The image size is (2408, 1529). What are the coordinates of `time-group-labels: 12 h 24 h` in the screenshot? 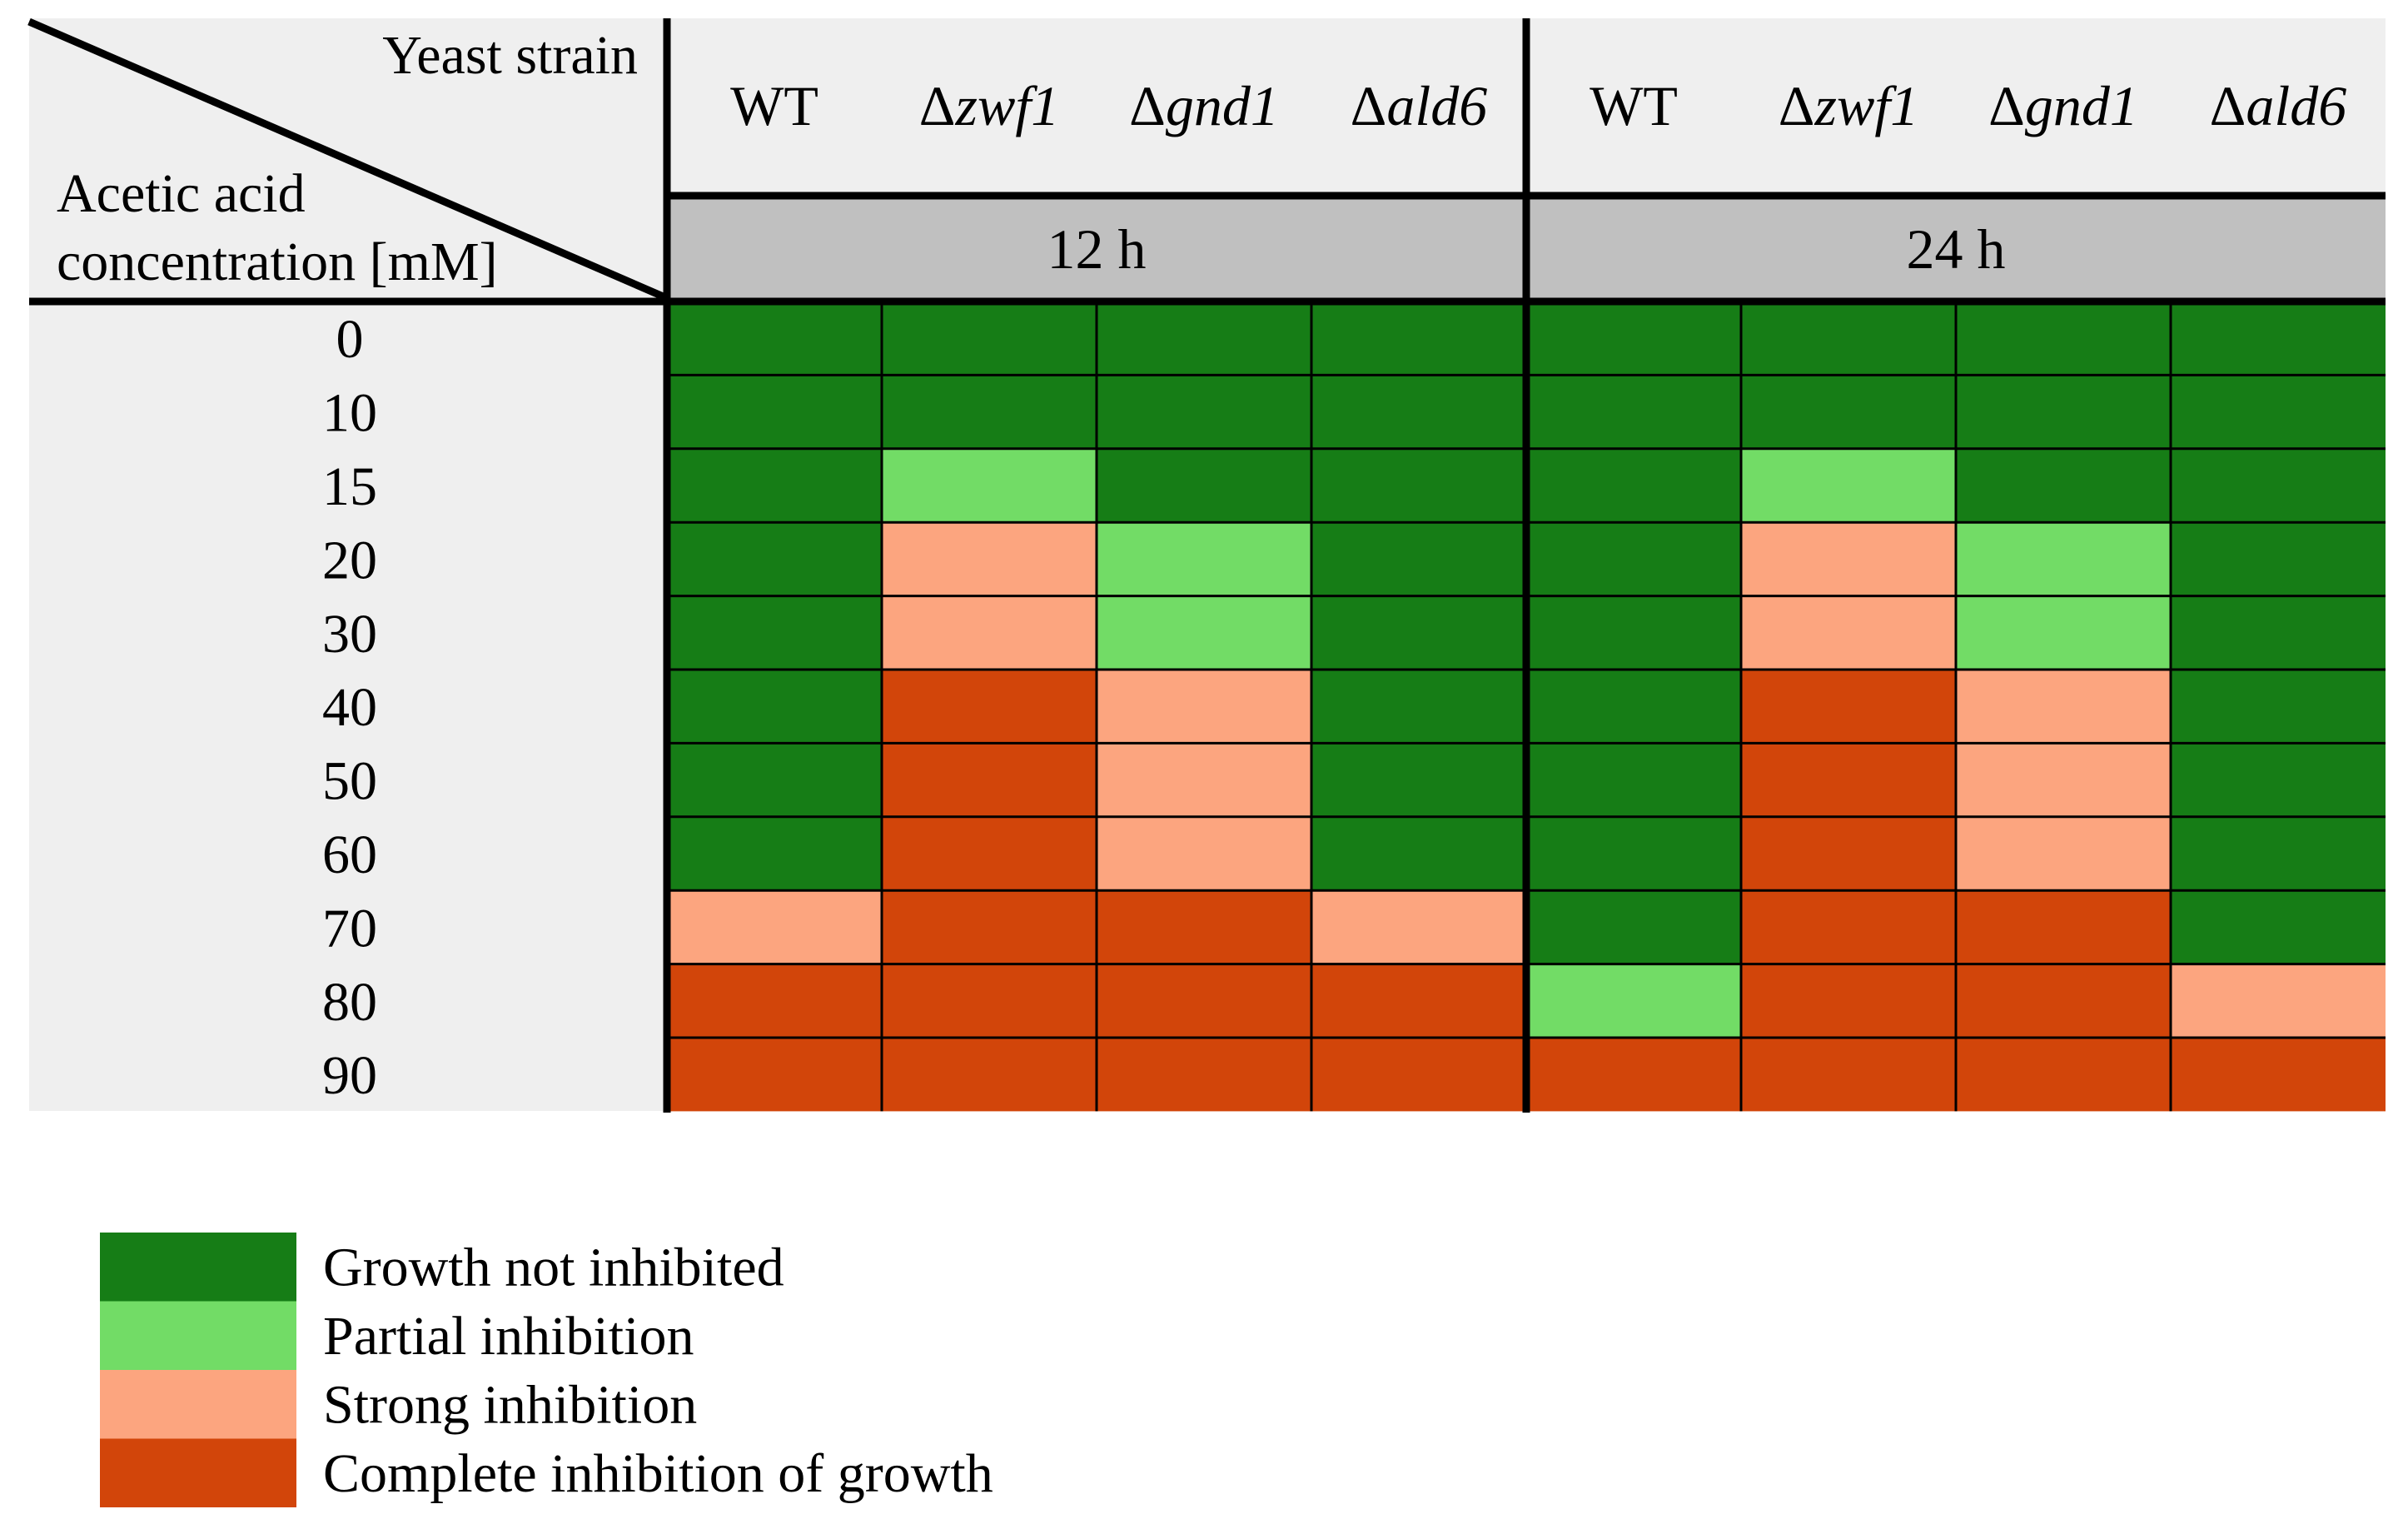 It's located at (1527, 249).